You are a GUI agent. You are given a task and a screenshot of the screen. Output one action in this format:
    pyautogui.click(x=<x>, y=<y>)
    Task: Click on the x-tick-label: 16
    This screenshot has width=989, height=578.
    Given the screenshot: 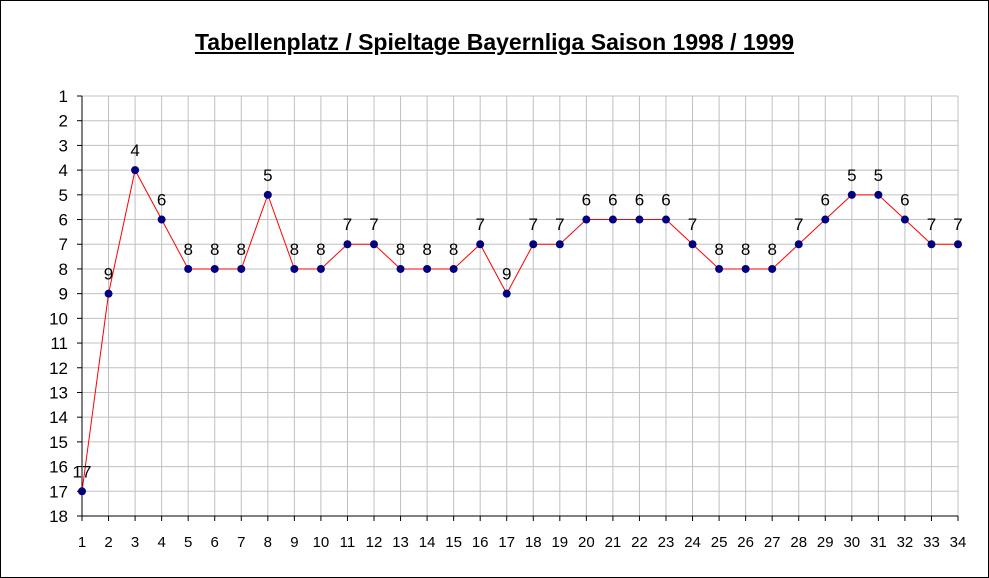 What is the action you would take?
    pyautogui.click(x=480, y=542)
    